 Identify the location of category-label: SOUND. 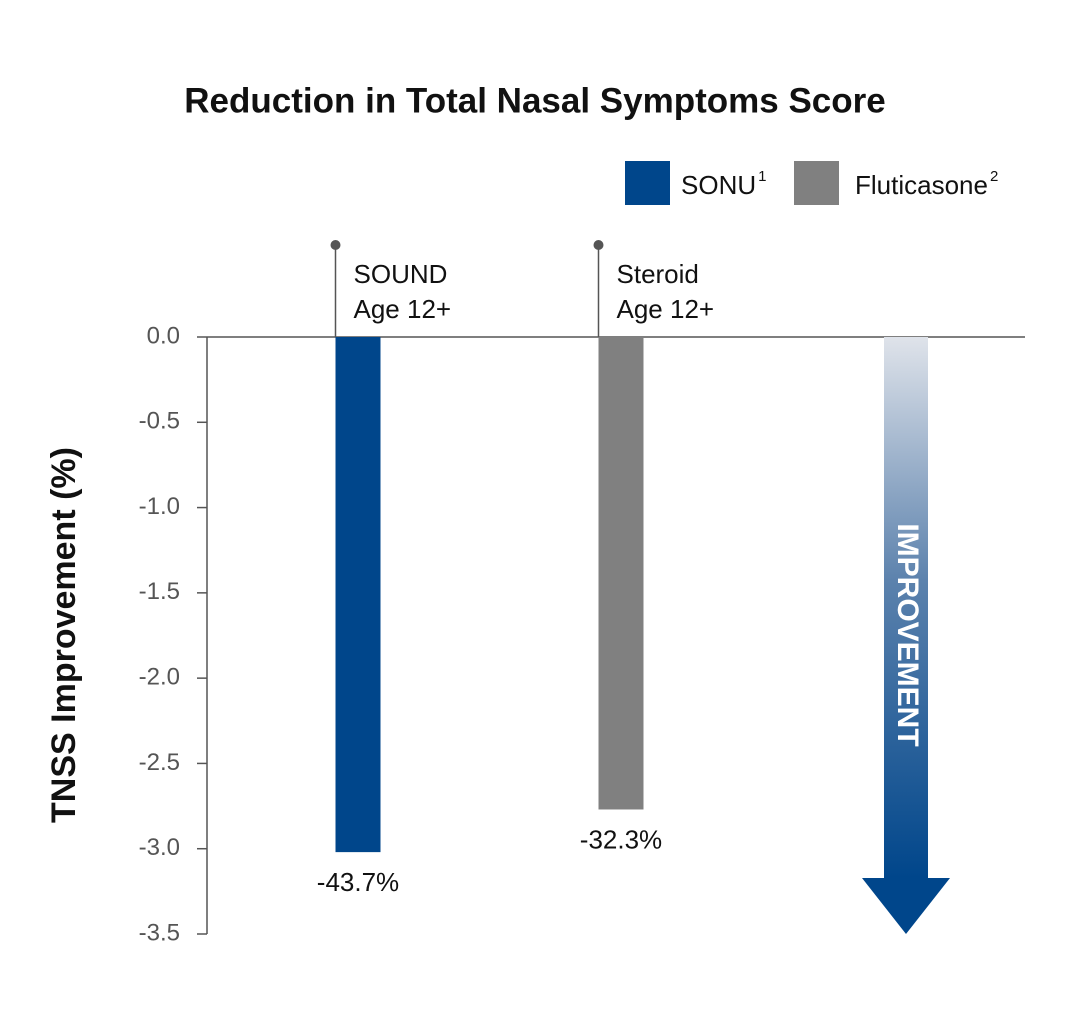
(401, 274).